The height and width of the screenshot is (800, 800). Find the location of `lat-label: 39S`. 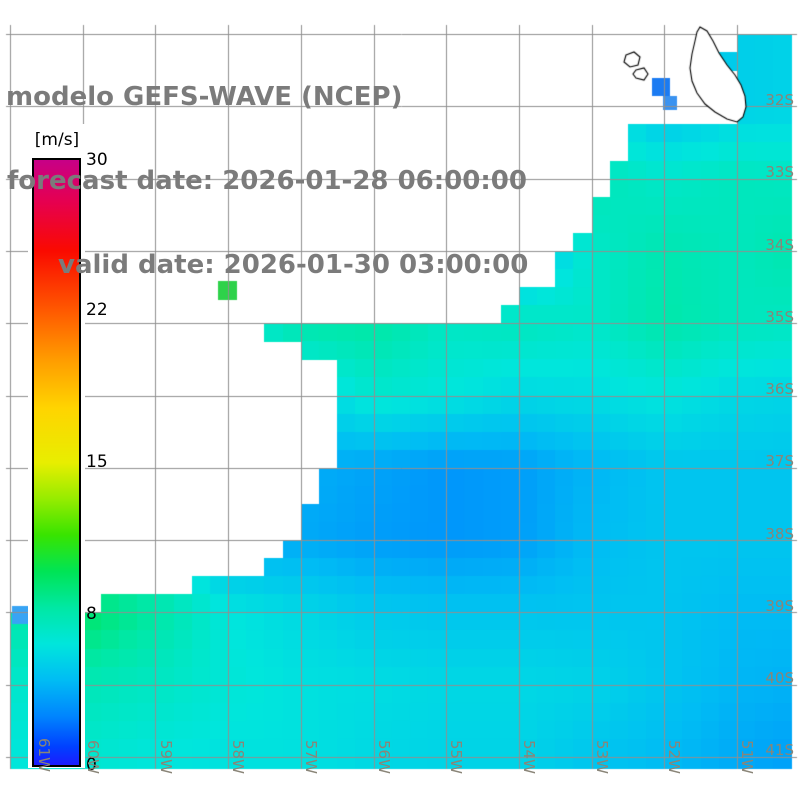

lat-label: 39S is located at coordinates (779, 606).